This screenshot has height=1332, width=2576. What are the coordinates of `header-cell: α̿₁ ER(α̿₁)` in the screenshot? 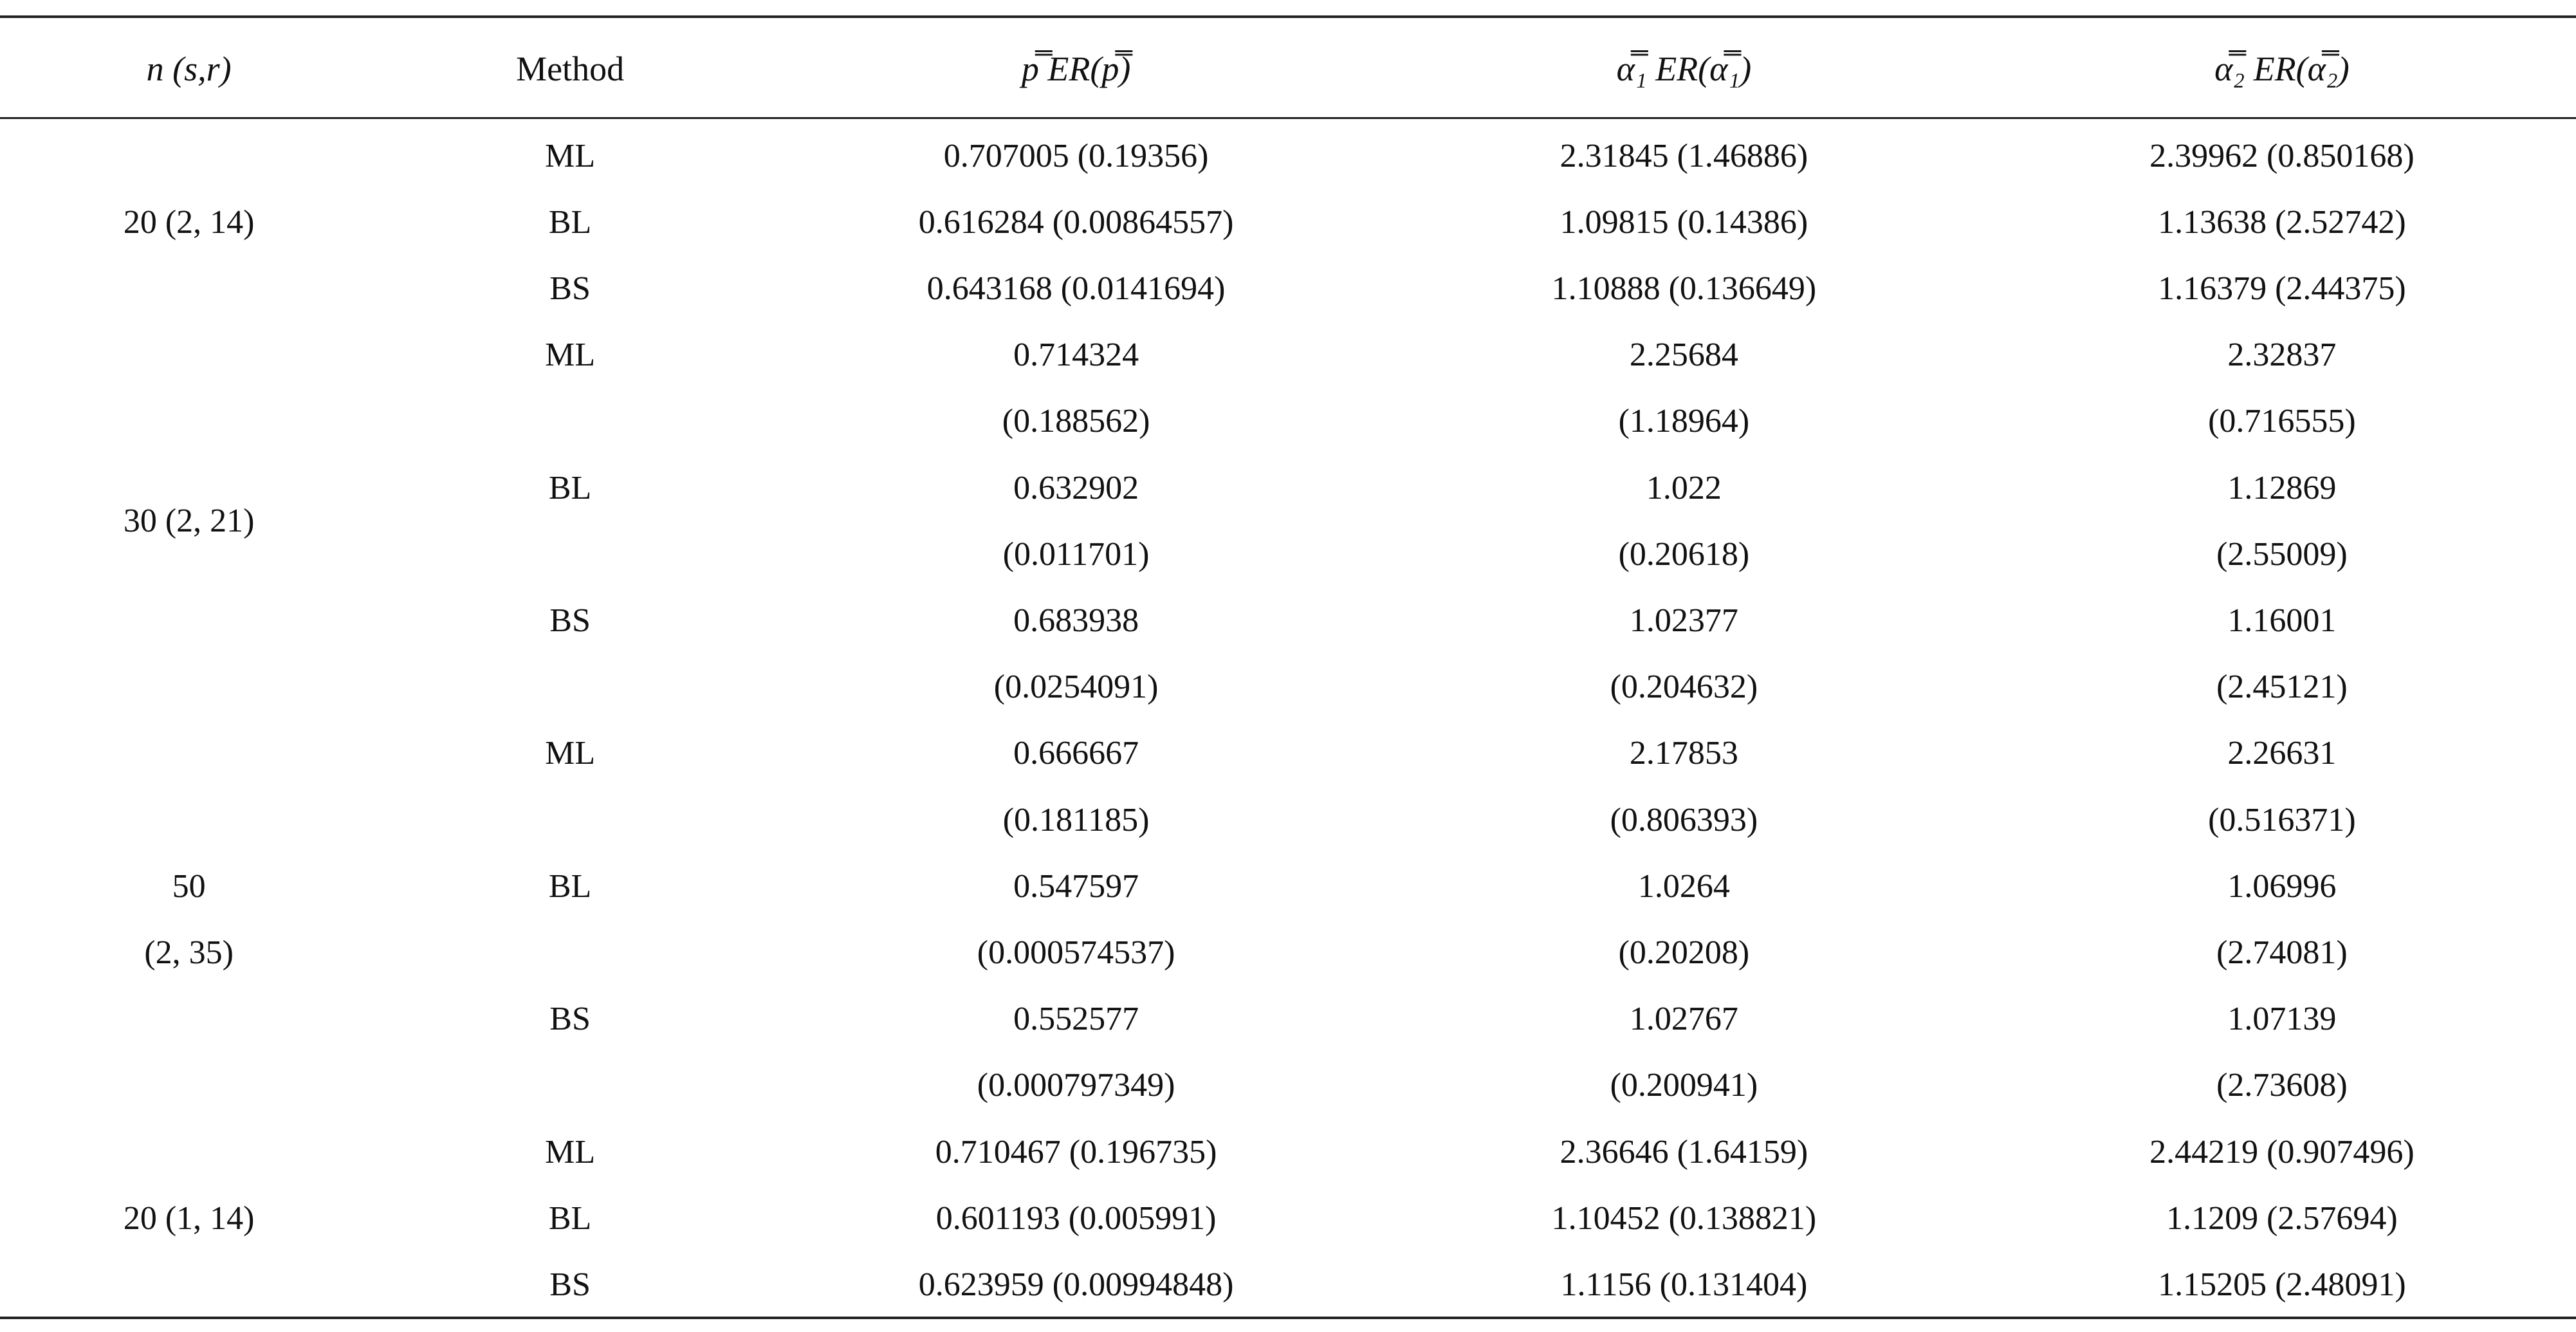 It's located at (1684, 69).